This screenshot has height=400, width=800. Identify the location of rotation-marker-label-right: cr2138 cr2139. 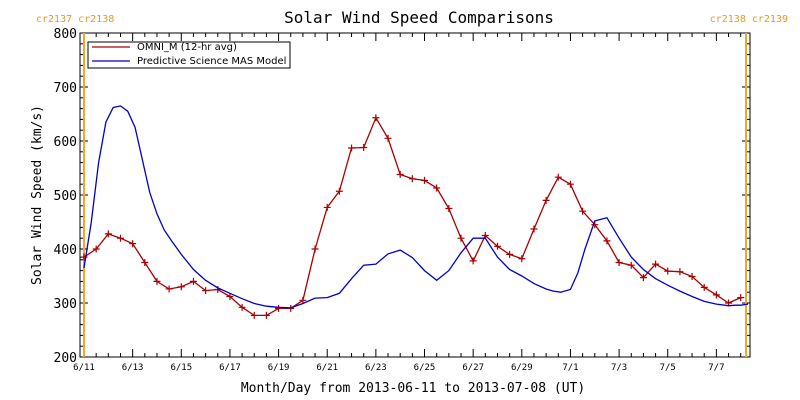
(749, 19).